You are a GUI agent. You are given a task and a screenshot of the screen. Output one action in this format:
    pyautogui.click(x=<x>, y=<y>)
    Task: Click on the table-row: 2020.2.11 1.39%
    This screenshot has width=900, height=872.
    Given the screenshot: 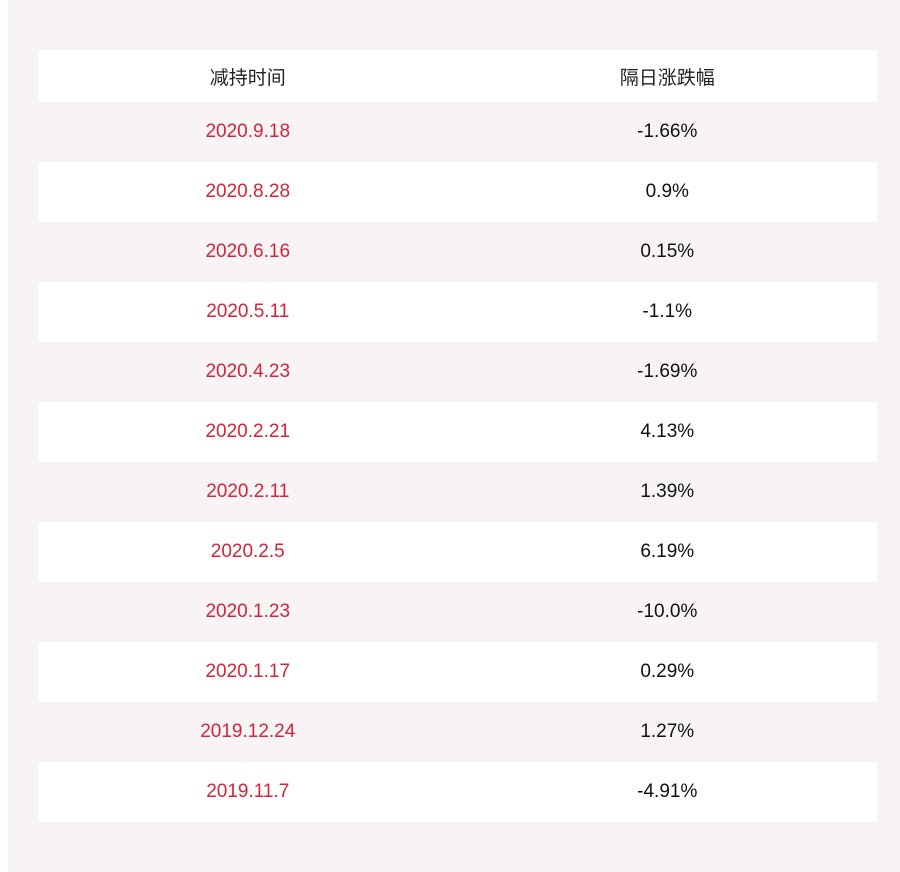 What is the action you would take?
    pyautogui.click(x=457, y=492)
    